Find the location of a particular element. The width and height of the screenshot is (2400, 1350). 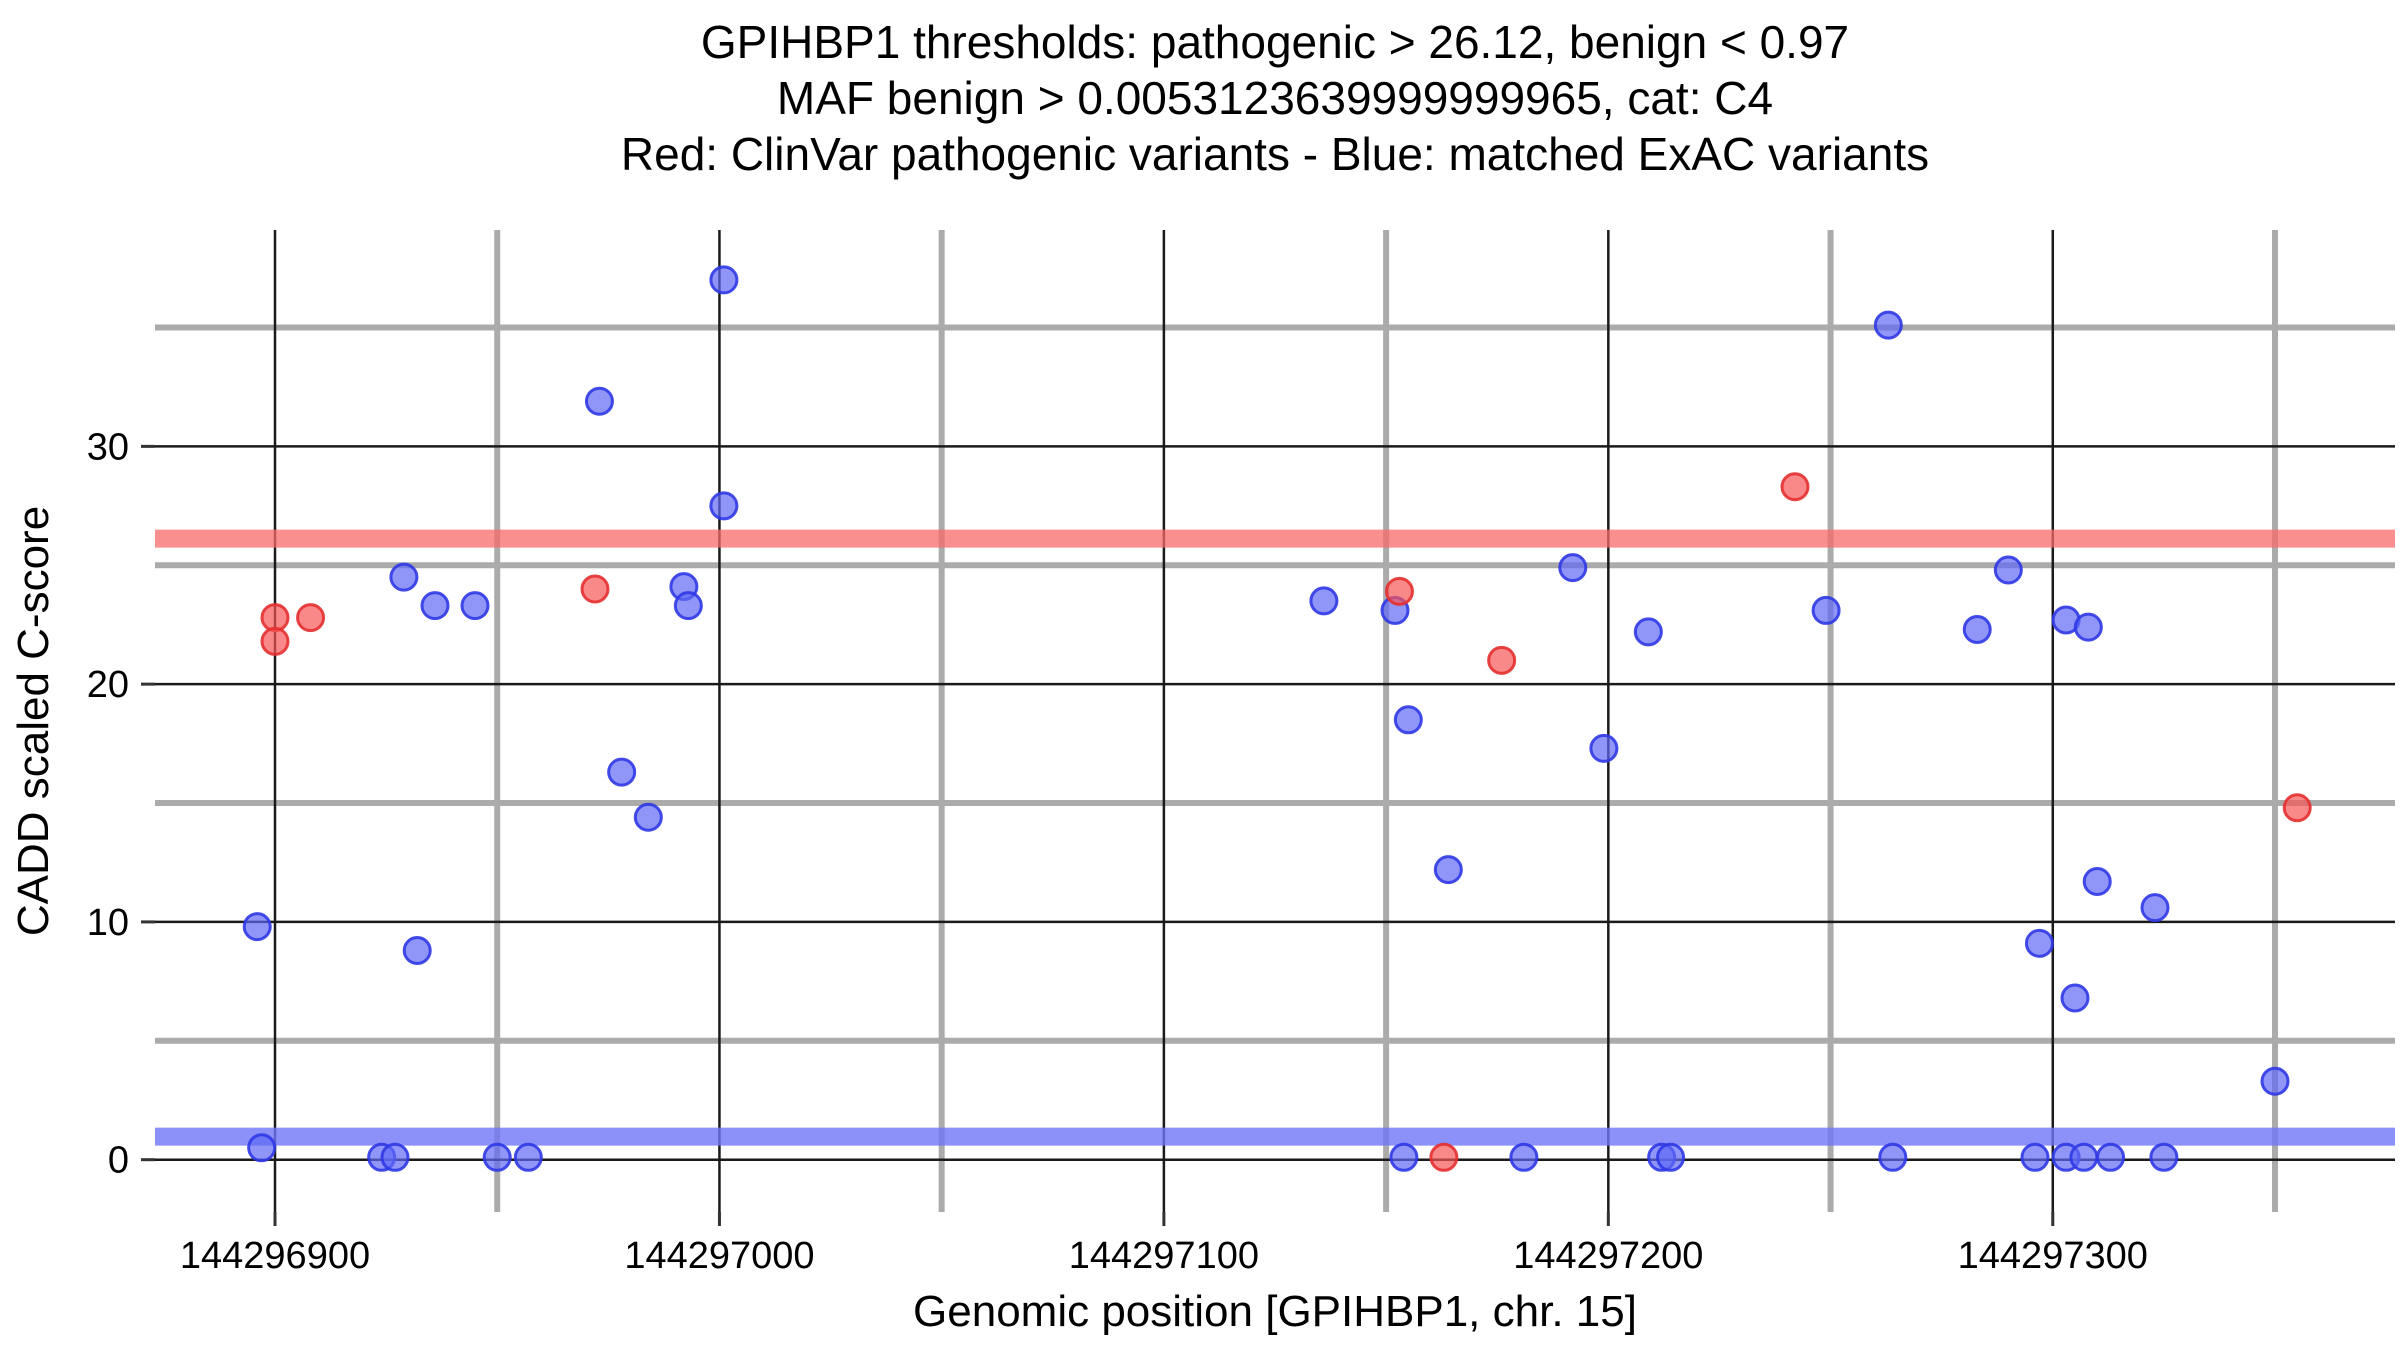

y-axis-title: CADD scaled C-score is located at coordinates (33, 721).